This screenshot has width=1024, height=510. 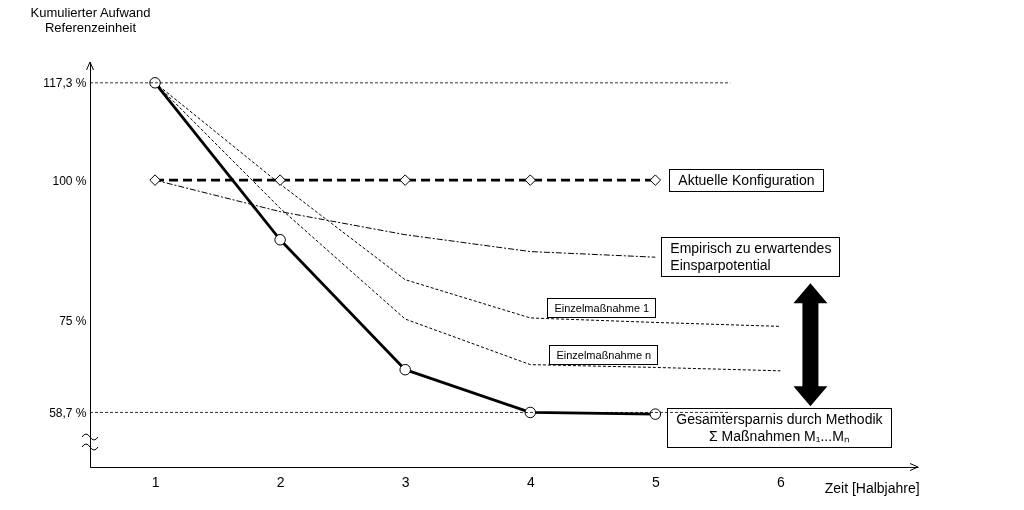 I want to click on y-tick-label: 58,7 %, so click(x=68, y=412).